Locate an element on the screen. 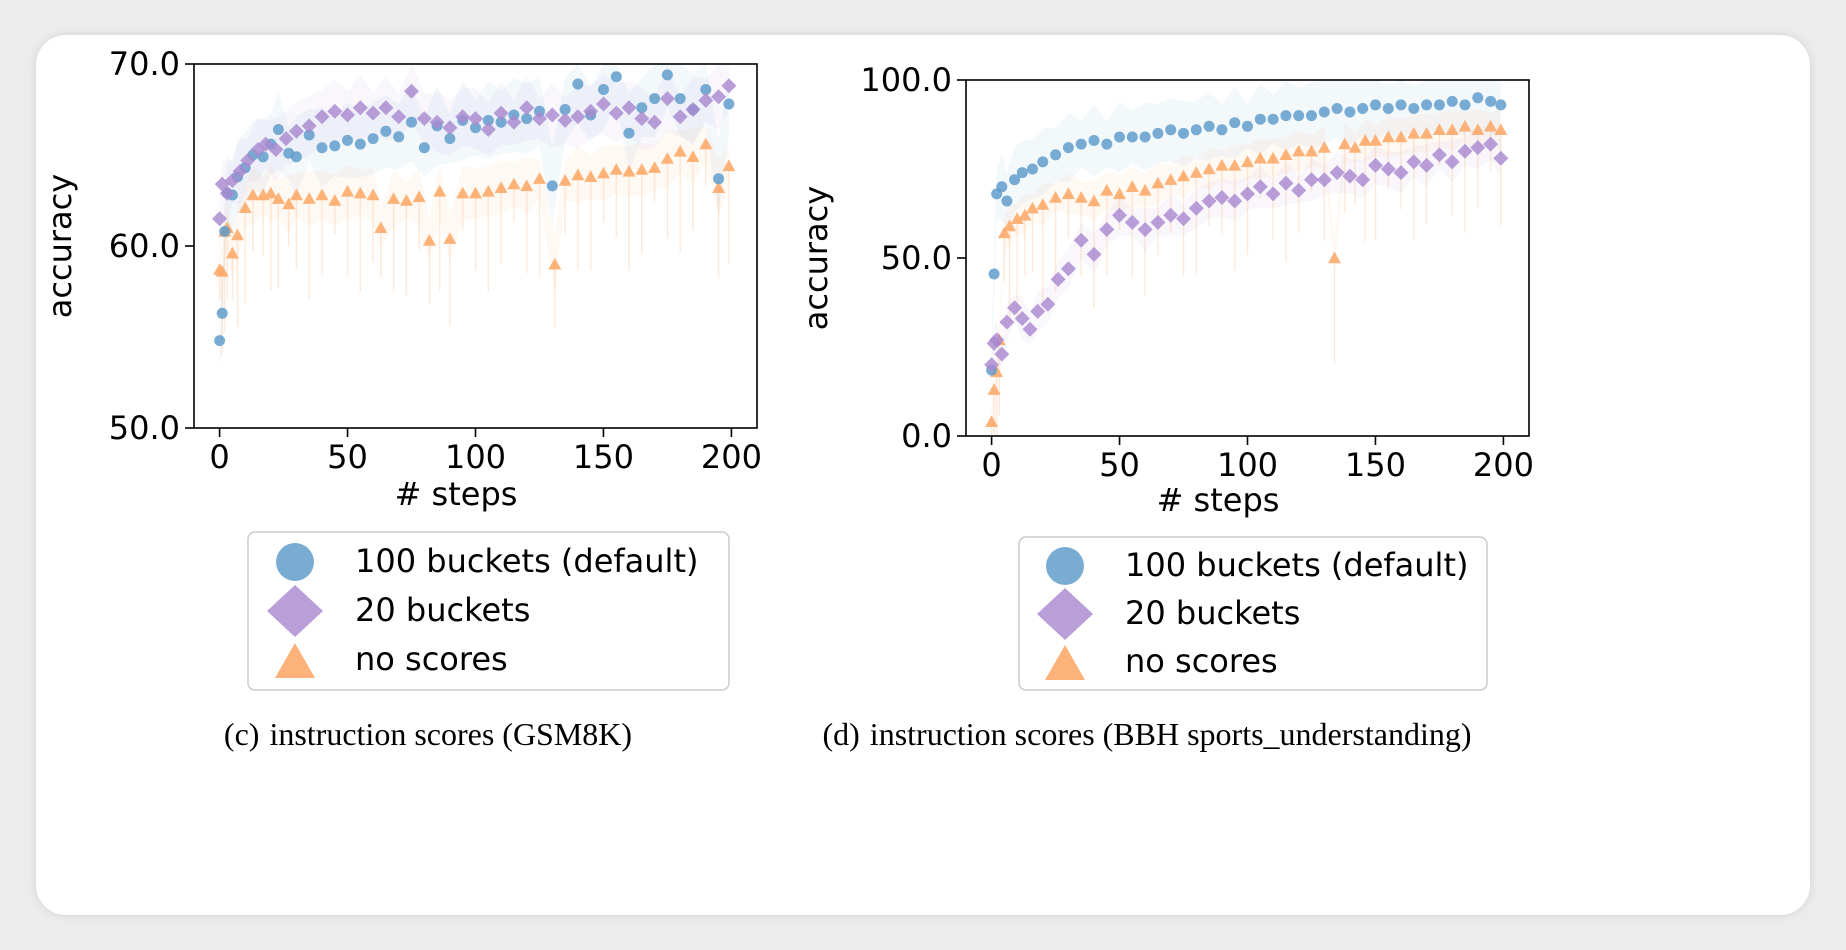 Image resolution: width=1846 pixels, height=950 pixels. chart-c-xlabel: # steps is located at coordinates (456, 494).